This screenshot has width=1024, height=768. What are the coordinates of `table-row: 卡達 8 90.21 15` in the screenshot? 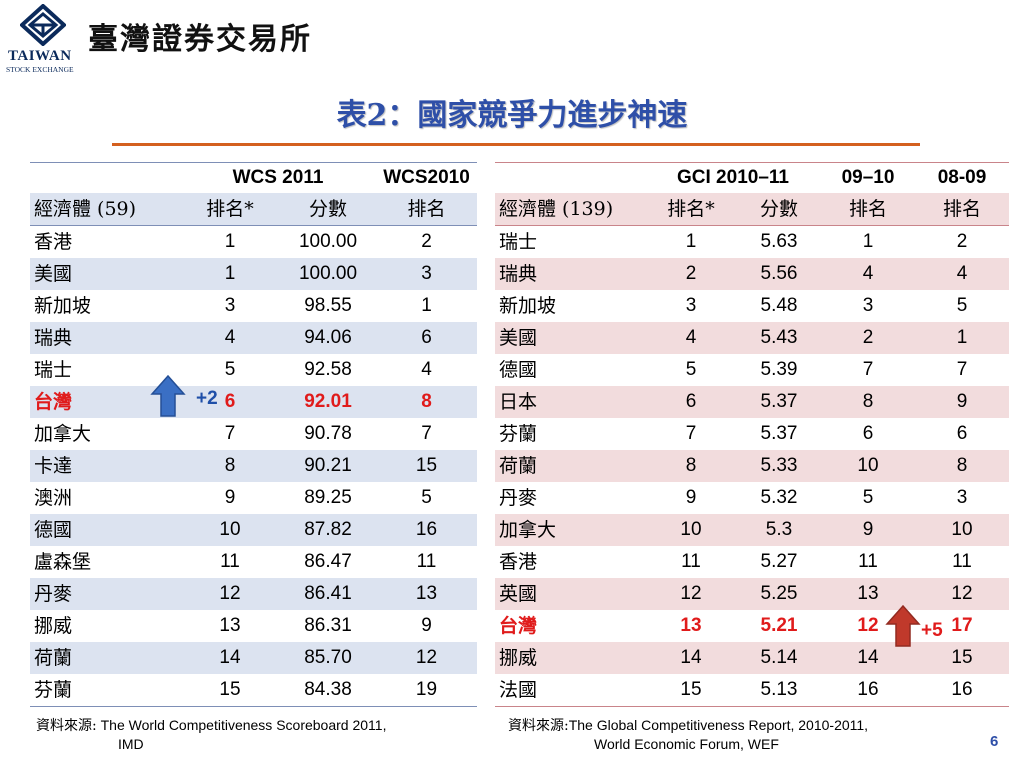 It's located at (253, 466).